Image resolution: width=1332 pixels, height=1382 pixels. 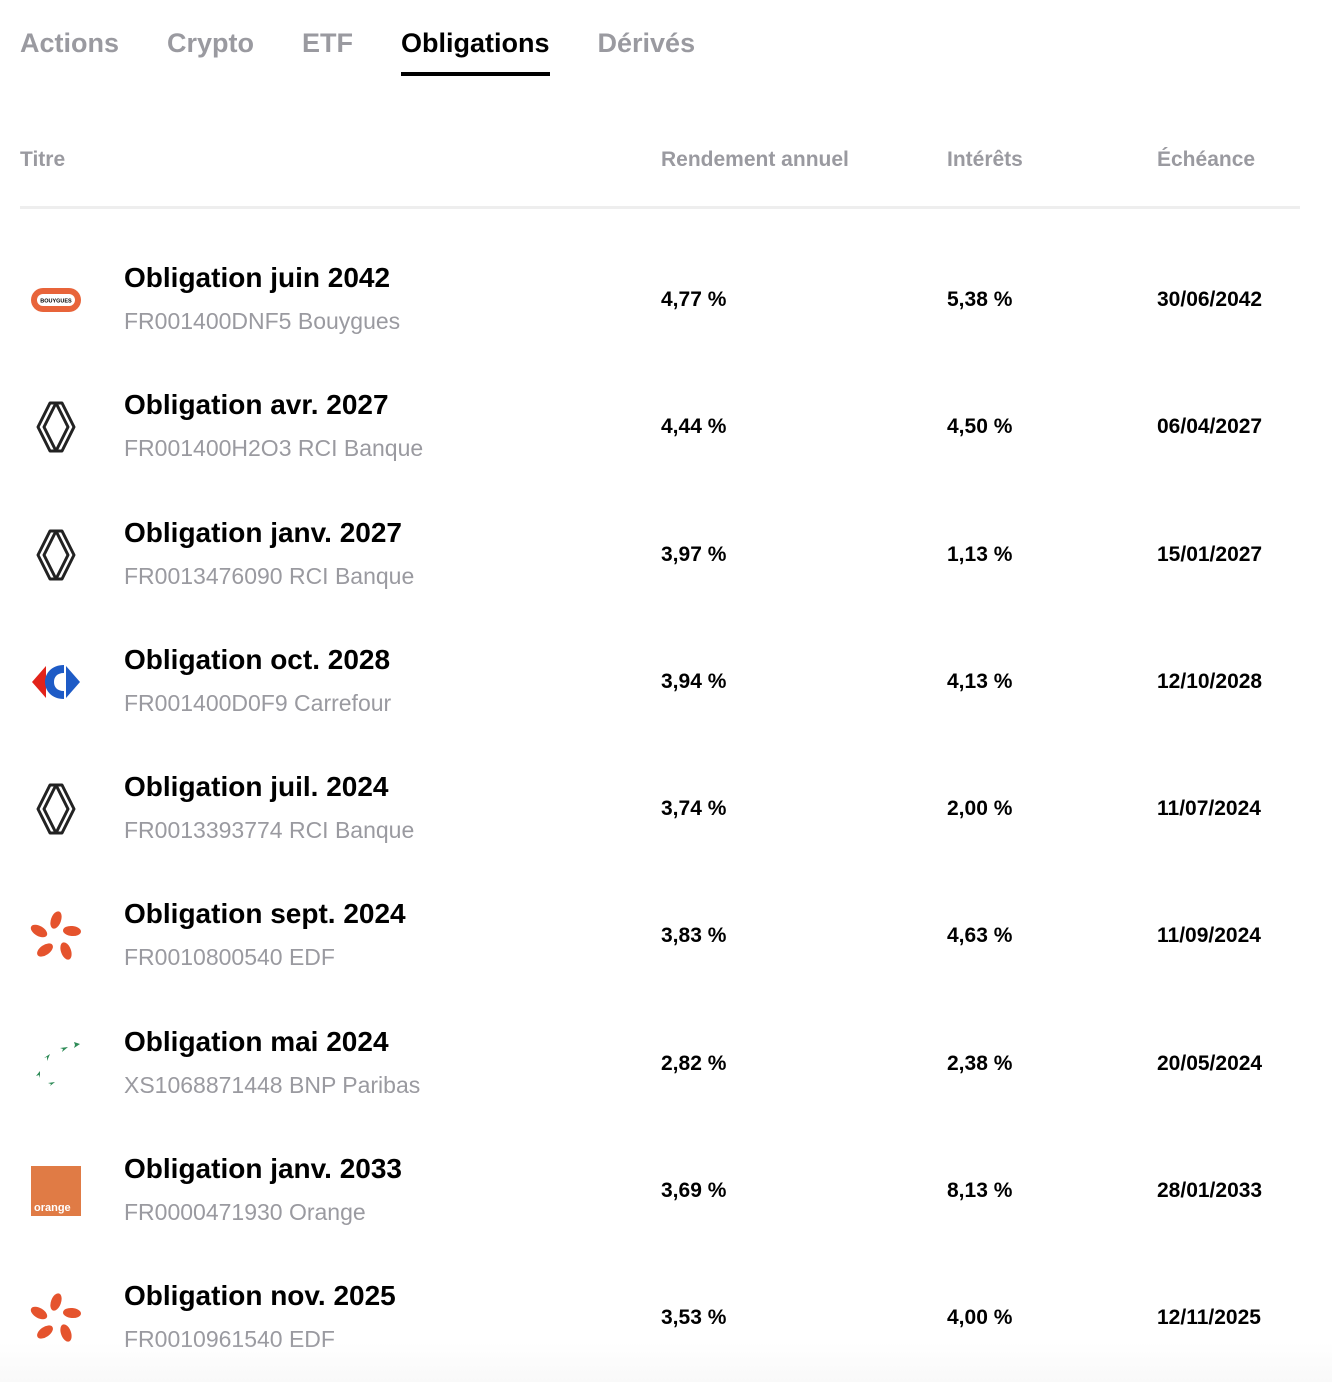 What do you see at coordinates (1210, 299) in the screenshot?
I see `bond-maturity: 30/06/2042` at bounding box center [1210, 299].